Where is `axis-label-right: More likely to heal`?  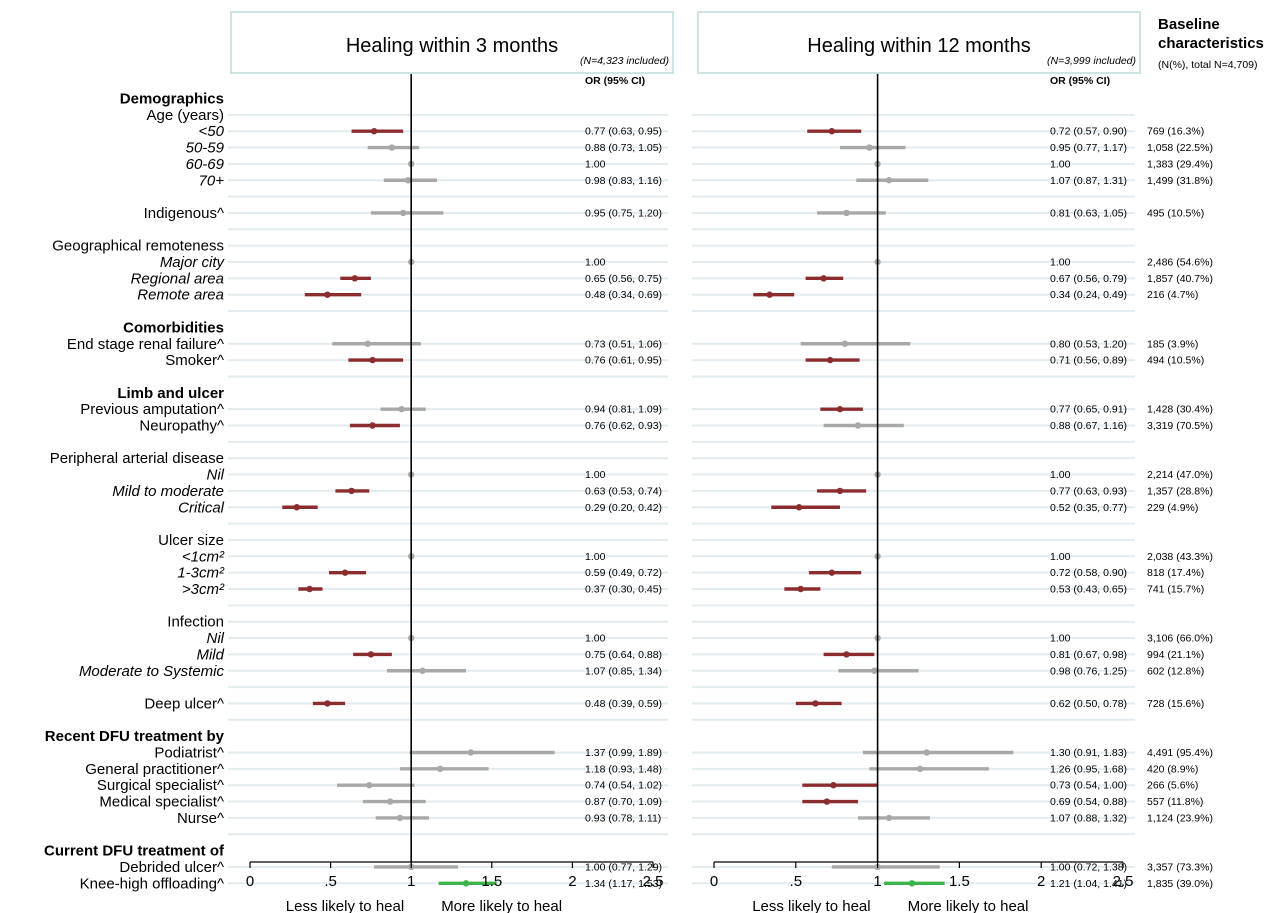
axis-label-right: More likely to heal is located at coordinates (968, 905).